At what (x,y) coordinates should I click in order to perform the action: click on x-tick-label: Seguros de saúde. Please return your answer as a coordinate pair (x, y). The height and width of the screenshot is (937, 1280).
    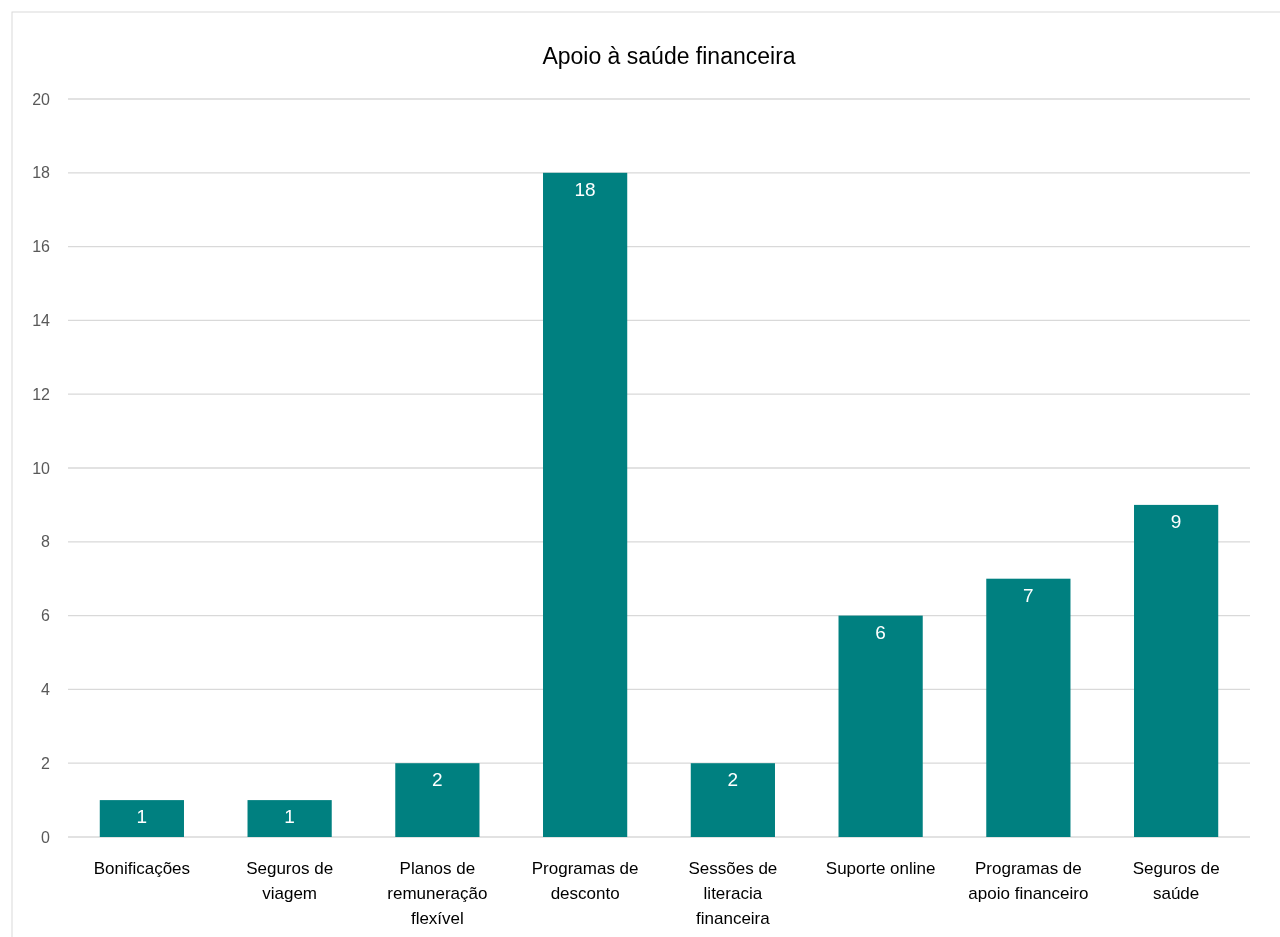
    Looking at the image, I should click on (1176, 881).